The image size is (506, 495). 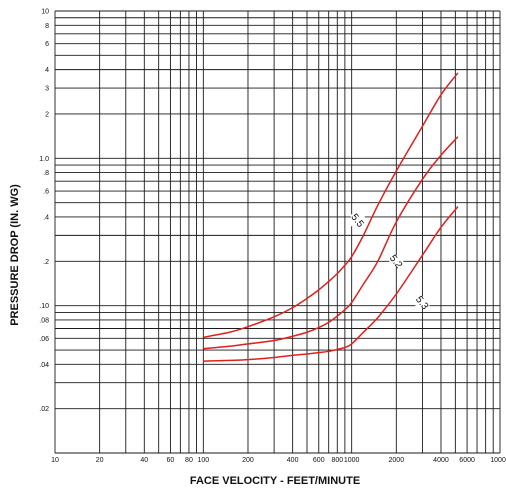 What do you see at coordinates (337, 460) in the screenshot?
I see `x-tick-label: 800` at bounding box center [337, 460].